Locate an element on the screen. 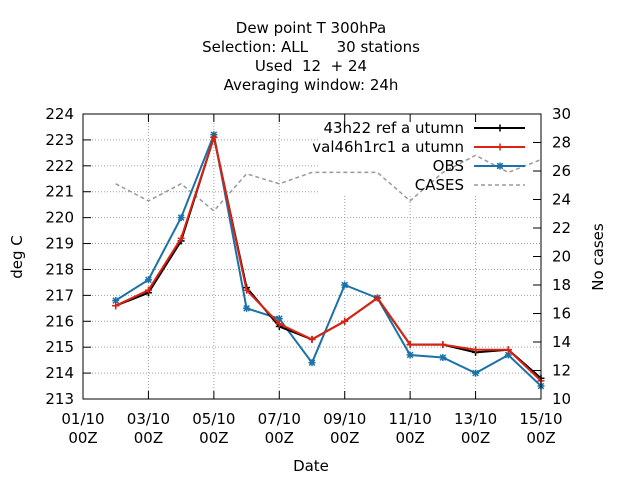 Image resolution: width=640 pixels, height=480 pixels. y-tick-label: 214 is located at coordinates (59, 373).